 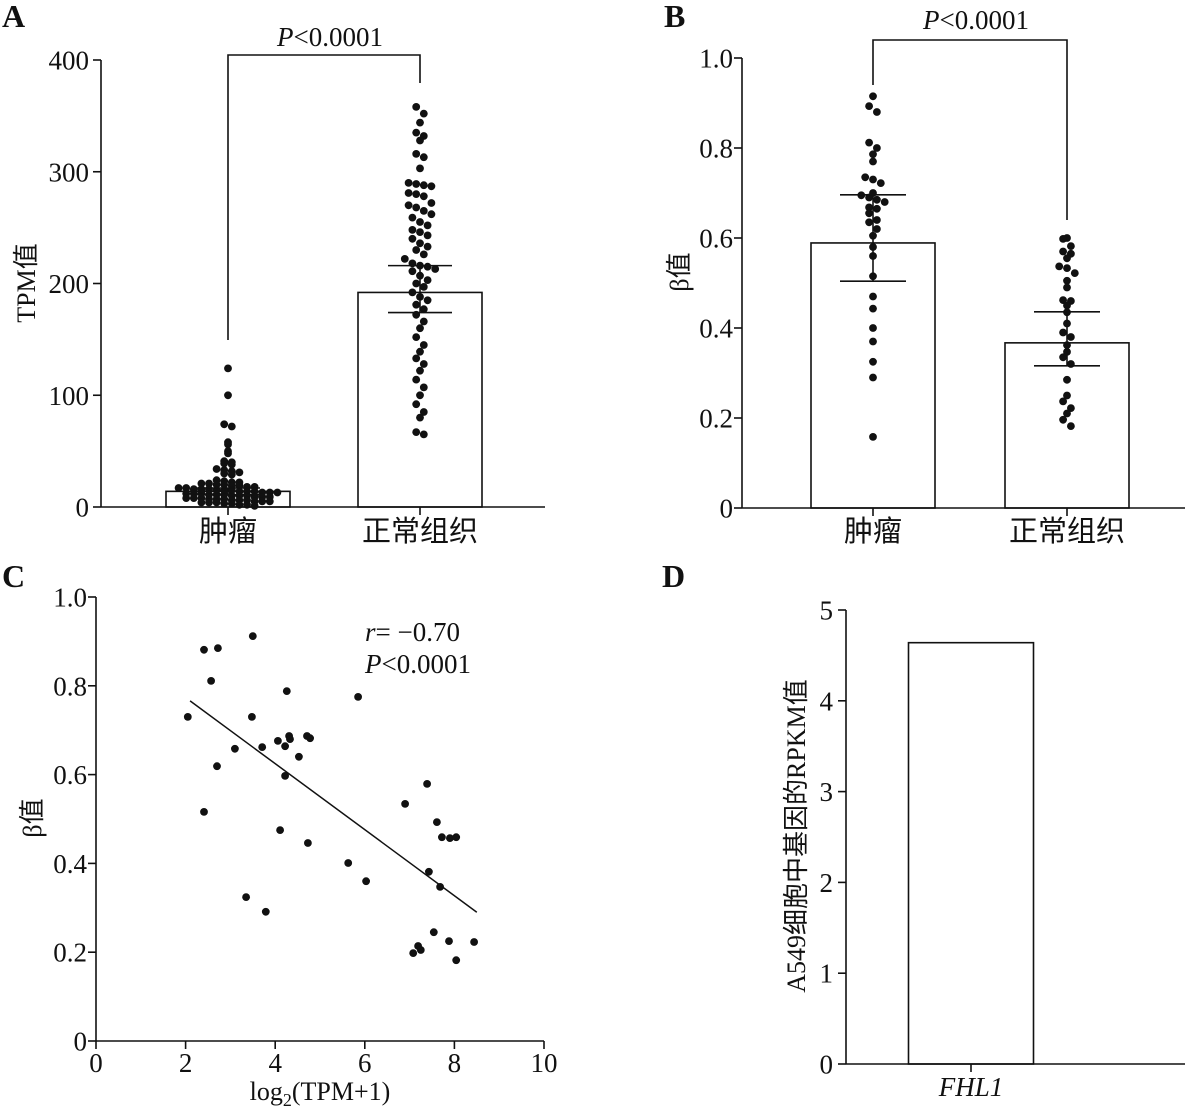 I want to click on category-label: 正常组织, so click(x=1067, y=531).